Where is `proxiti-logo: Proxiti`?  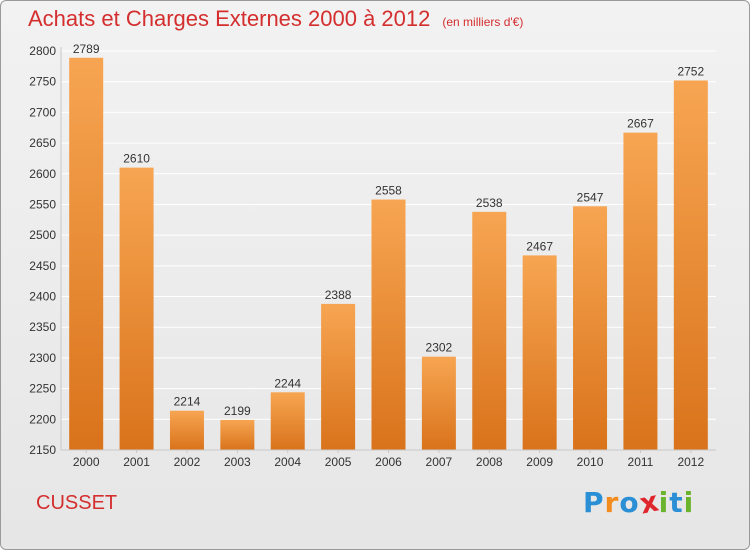
proxiti-logo: Proxiti is located at coordinates (639, 502).